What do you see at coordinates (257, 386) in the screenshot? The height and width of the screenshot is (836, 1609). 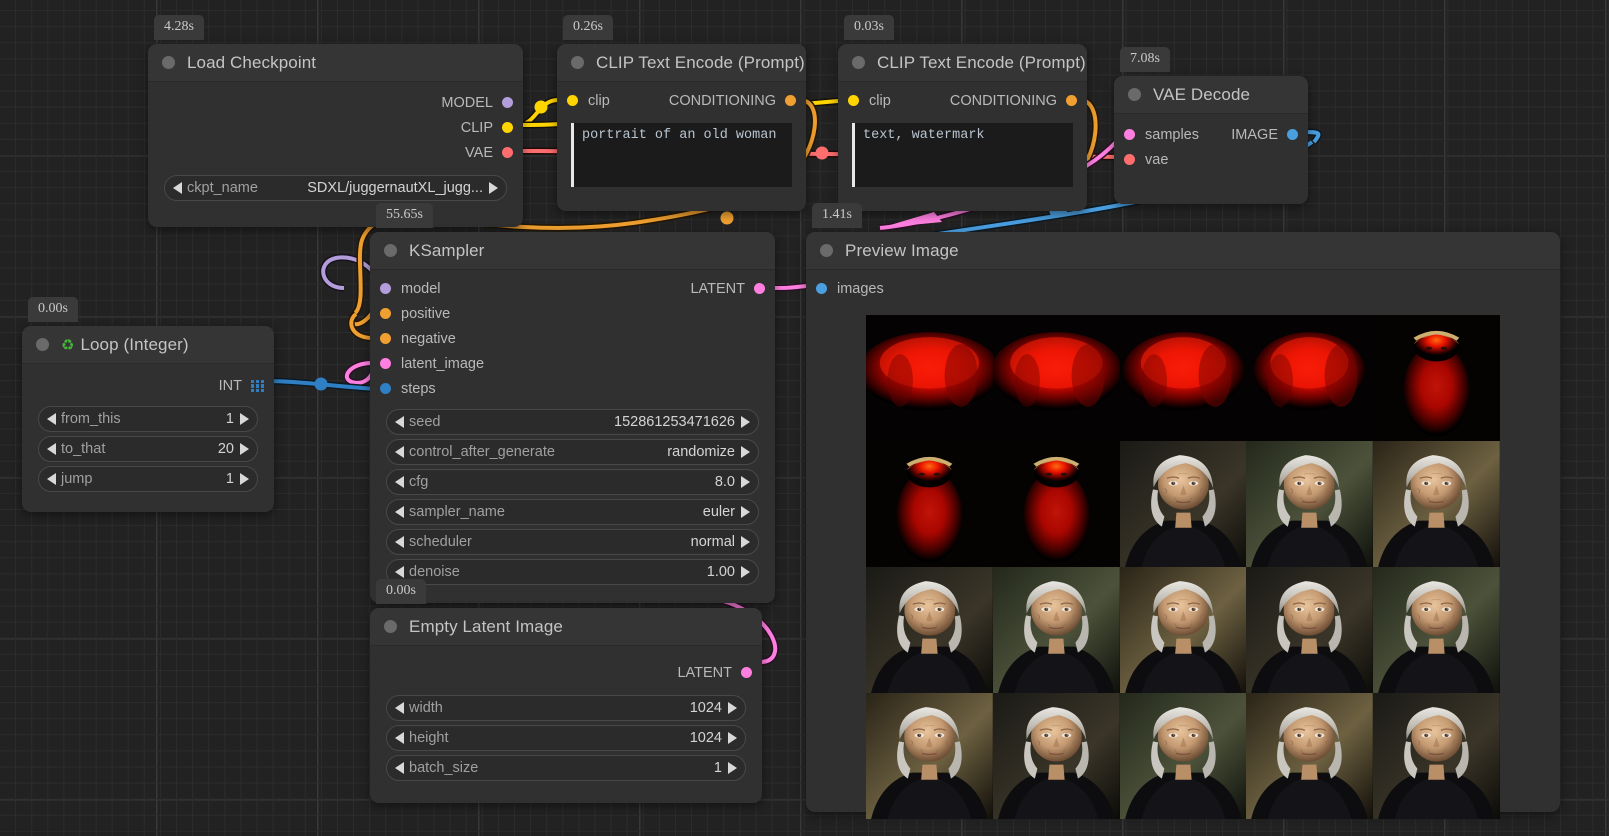 I see `int-list-output-icon` at bounding box center [257, 386].